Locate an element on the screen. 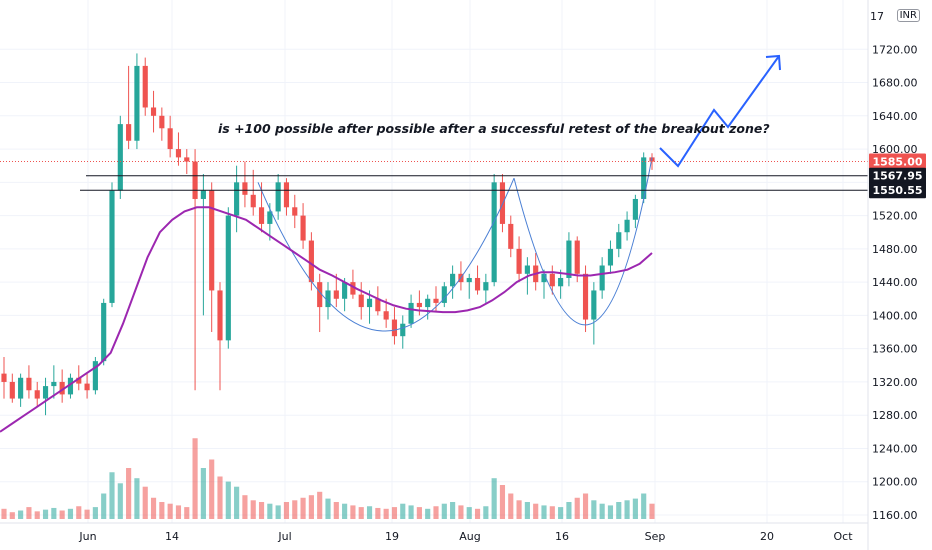 This screenshot has width=932, height=550. last-price-label: 1585.00 is located at coordinates (897, 162).